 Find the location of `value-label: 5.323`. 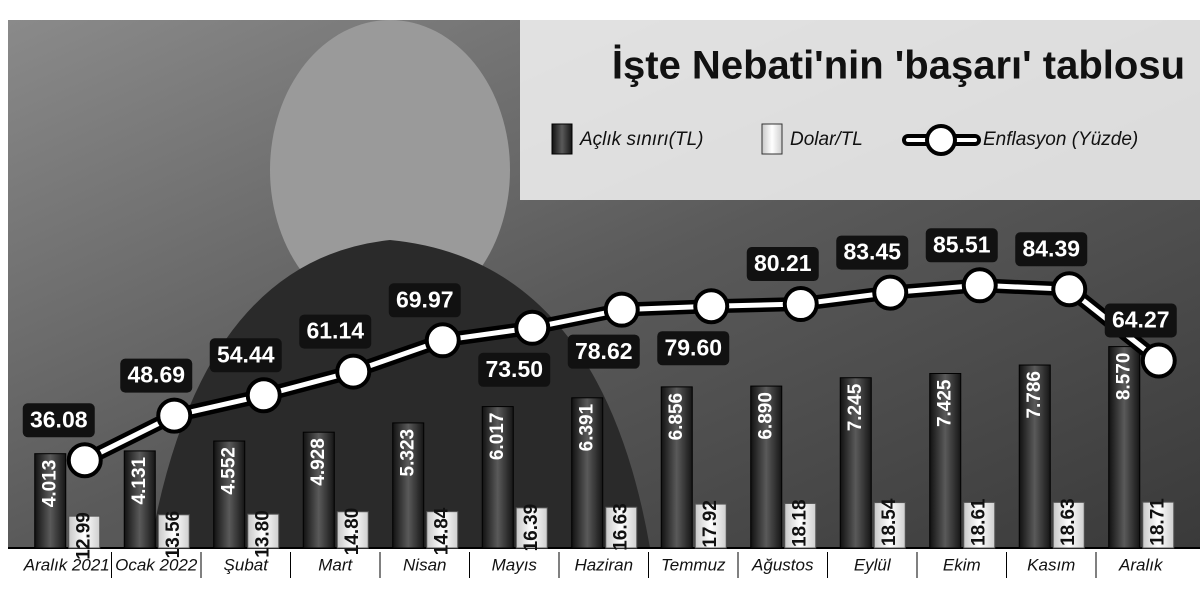

value-label: 5.323 is located at coordinates (407, 453).